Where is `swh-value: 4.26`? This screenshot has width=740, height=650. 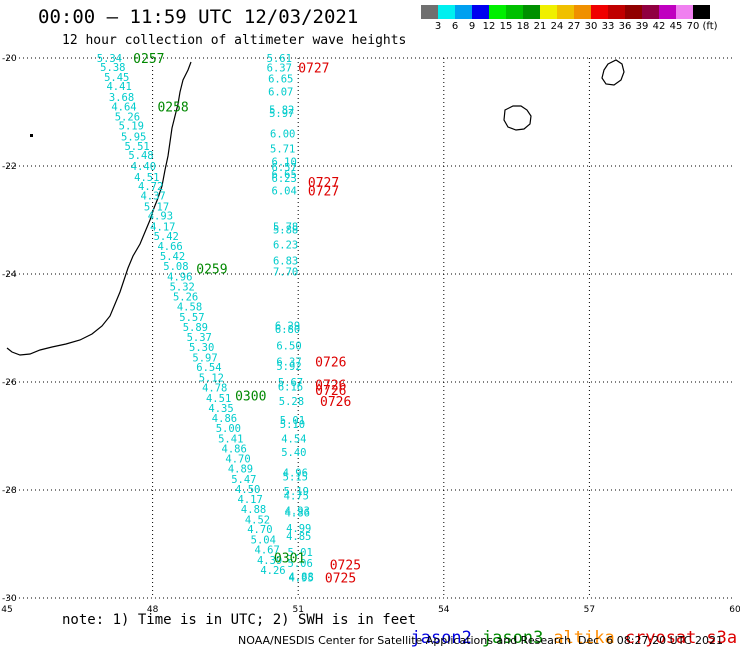 swh-value: 4.26 is located at coordinates (272, 571).